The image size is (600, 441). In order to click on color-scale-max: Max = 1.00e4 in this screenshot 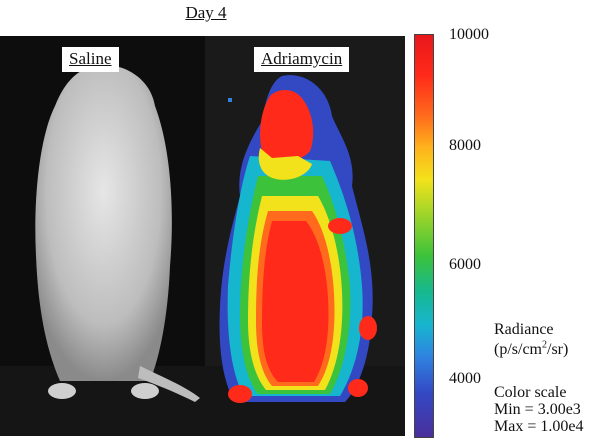, I will do `click(539, 426)`.